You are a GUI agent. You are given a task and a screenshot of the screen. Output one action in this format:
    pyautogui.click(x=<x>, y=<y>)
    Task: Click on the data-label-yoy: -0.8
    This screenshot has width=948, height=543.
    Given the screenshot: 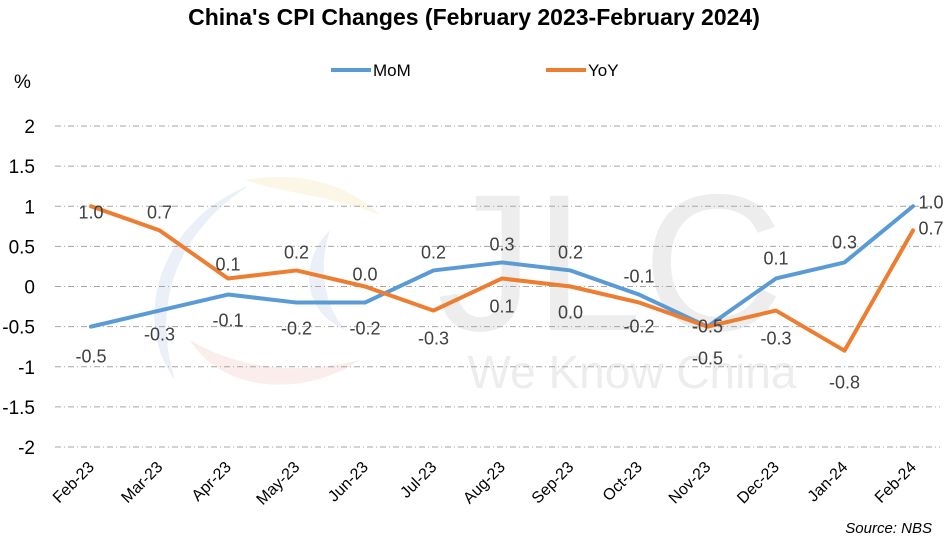 What is the action you would take?
    pyautogui.click(x=844, y=383)
    